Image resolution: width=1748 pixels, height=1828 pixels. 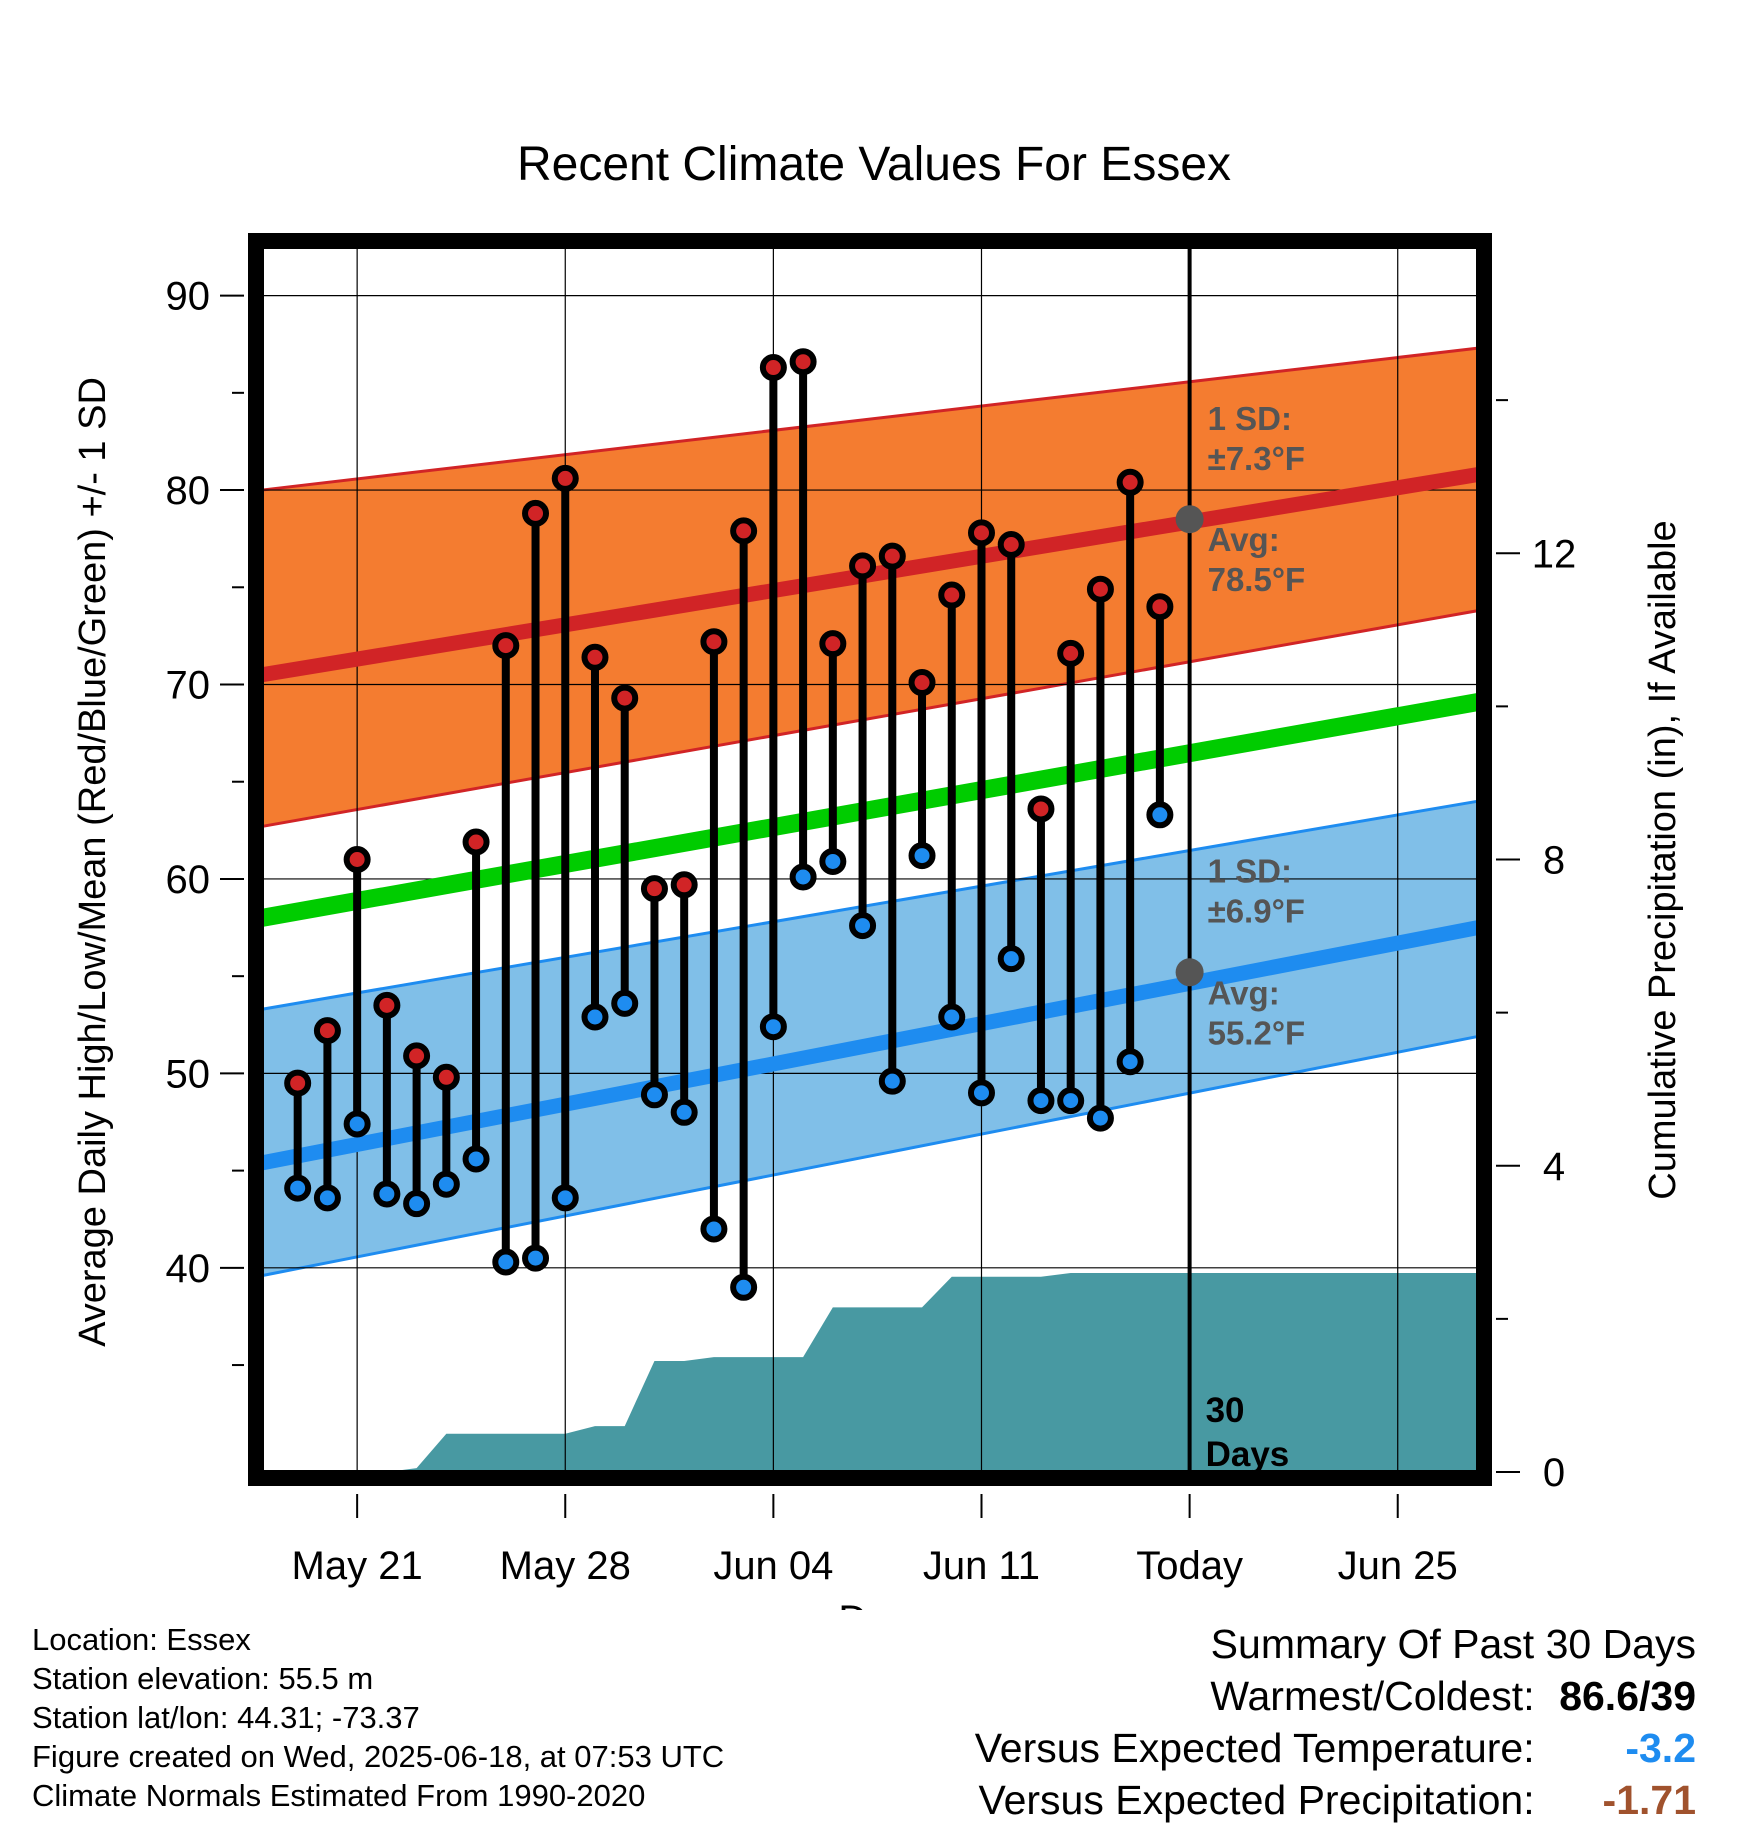 What do you see at coordinates (1627, 1696) in the screenshot?
I see `warmest-value: 86.6/39` at bounding box center [1627, 1696].